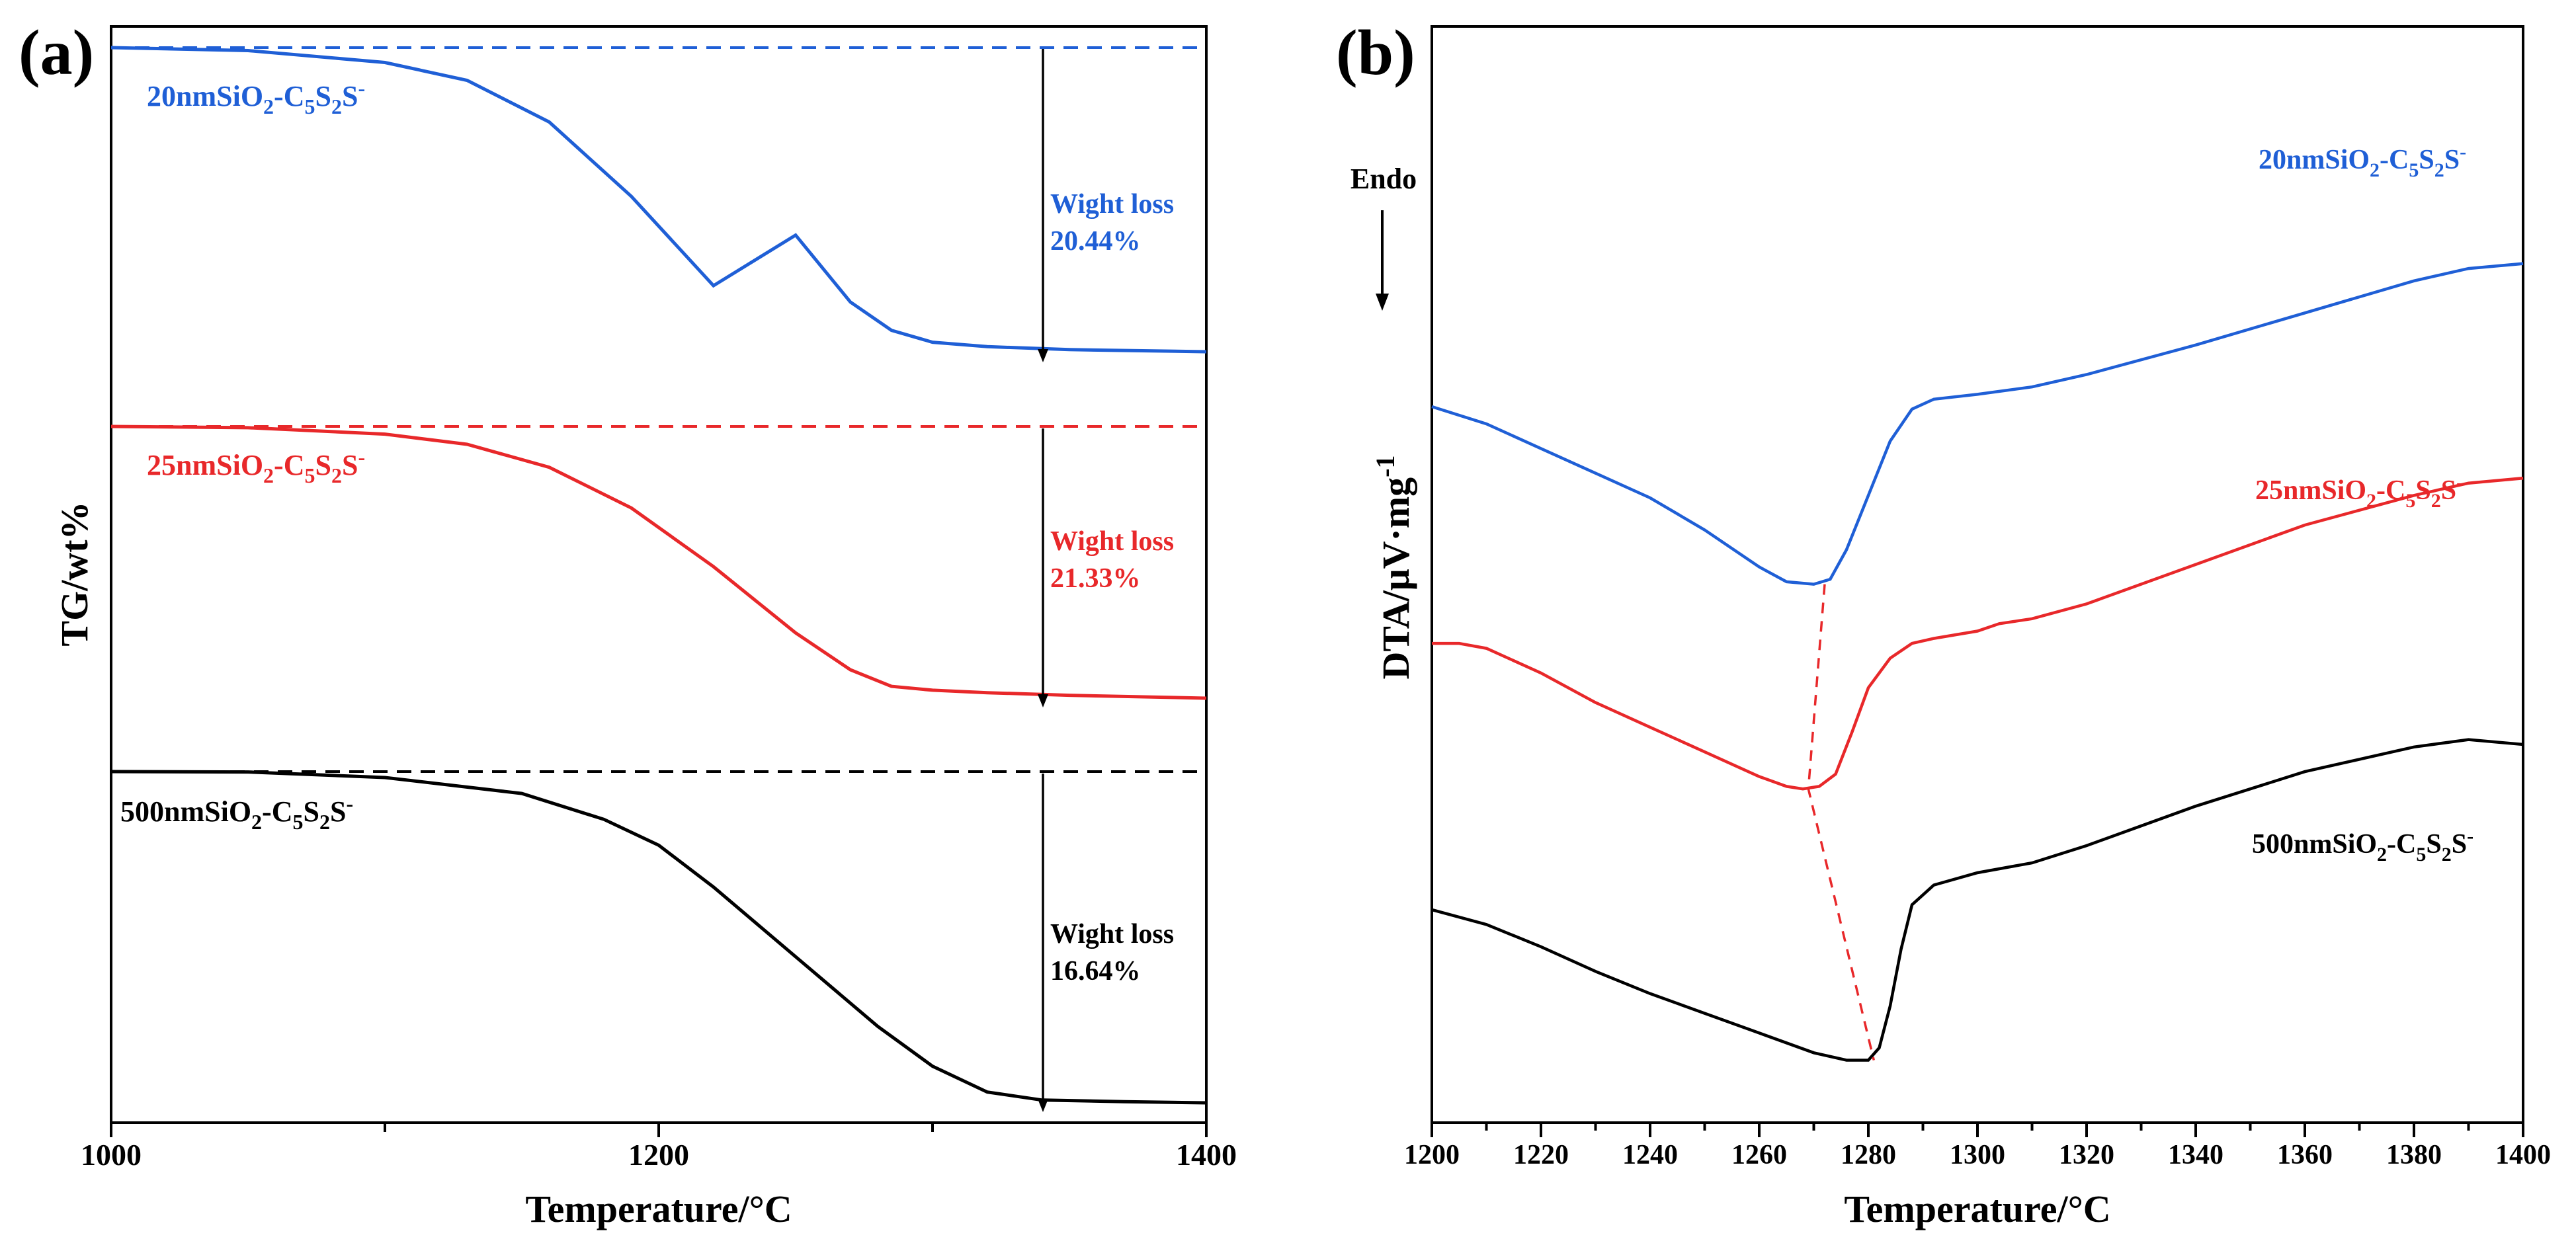 The height and width of the screenshot is (1243, 2576). What do you see at coordinates (2086, 1155) in the screenshot?
I see `panel-b-xtick-label-1320: 1320` at bounding box center [2086, 1155].